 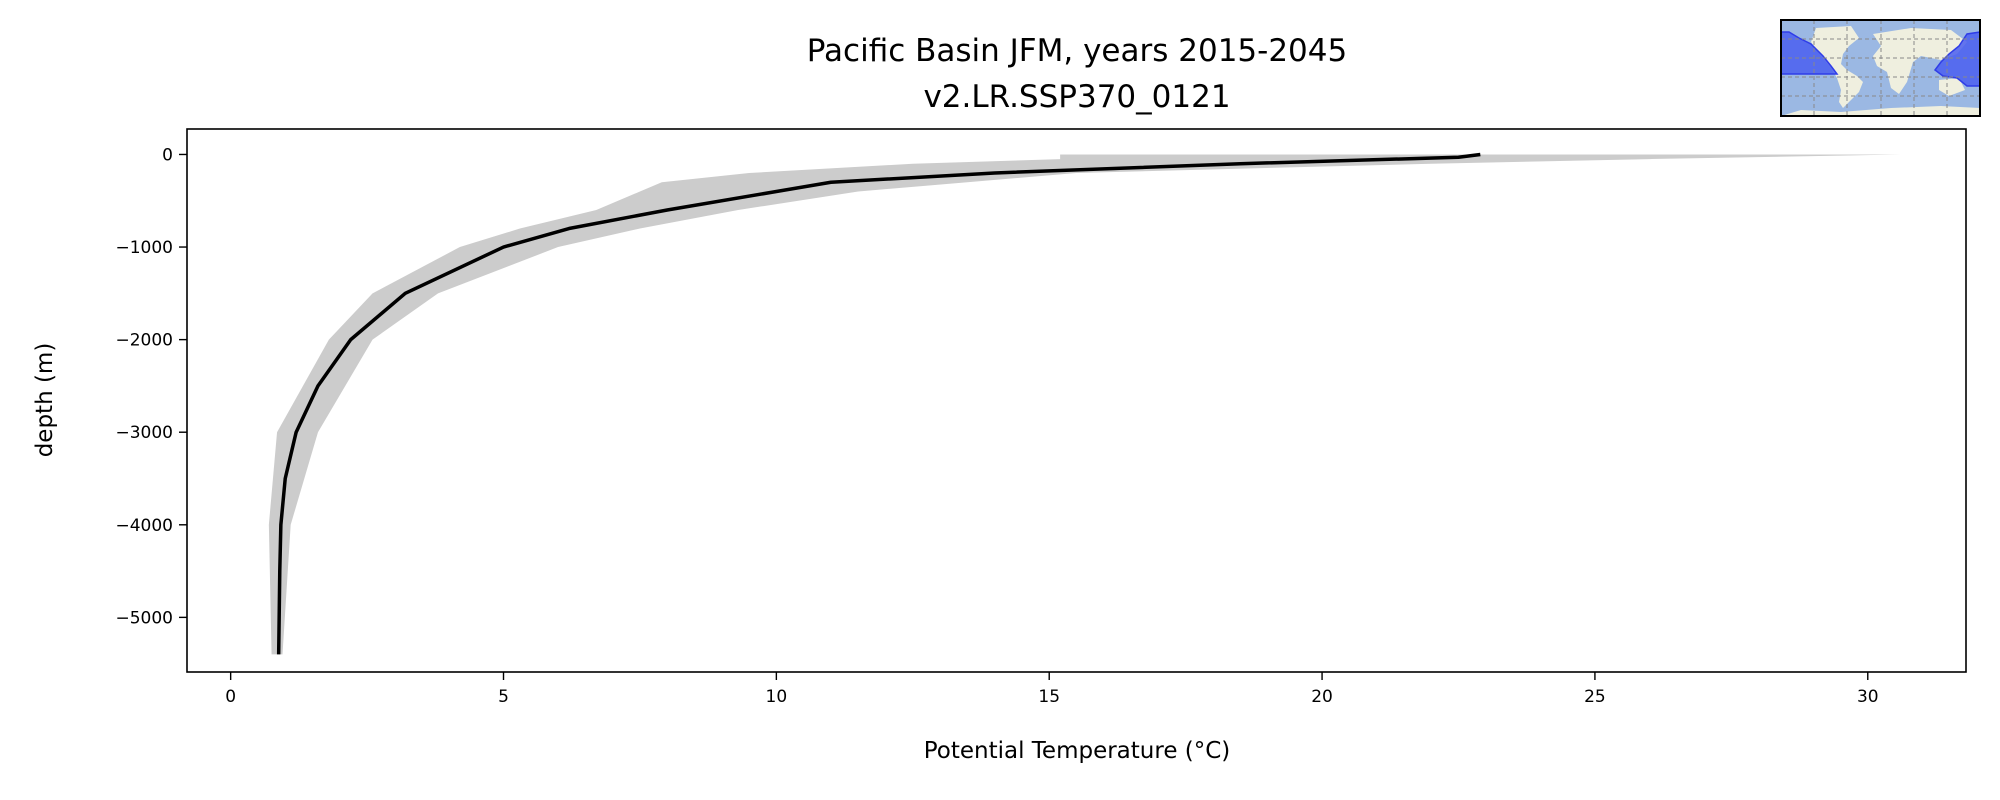 I want to click on map-land-americas, so click(x=1837, y=67).